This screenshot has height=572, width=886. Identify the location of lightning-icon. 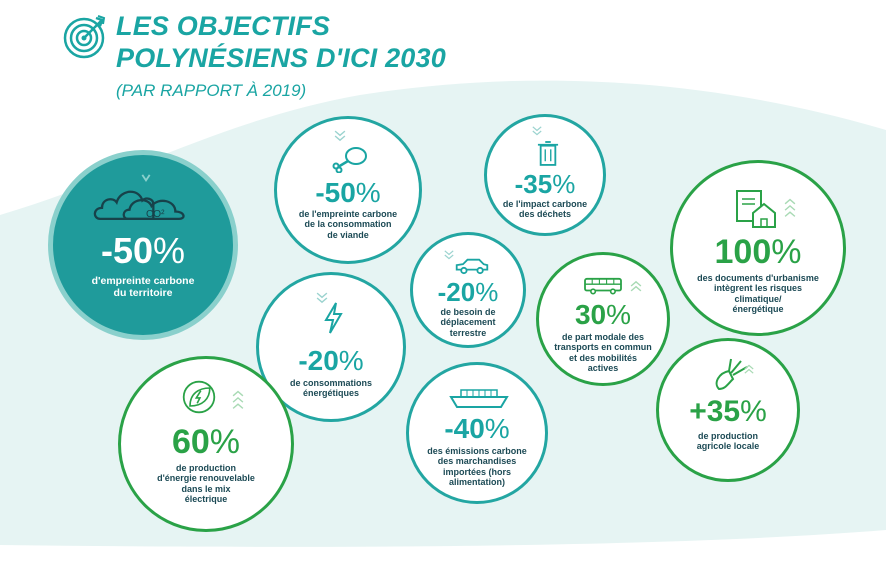
(333, 318).